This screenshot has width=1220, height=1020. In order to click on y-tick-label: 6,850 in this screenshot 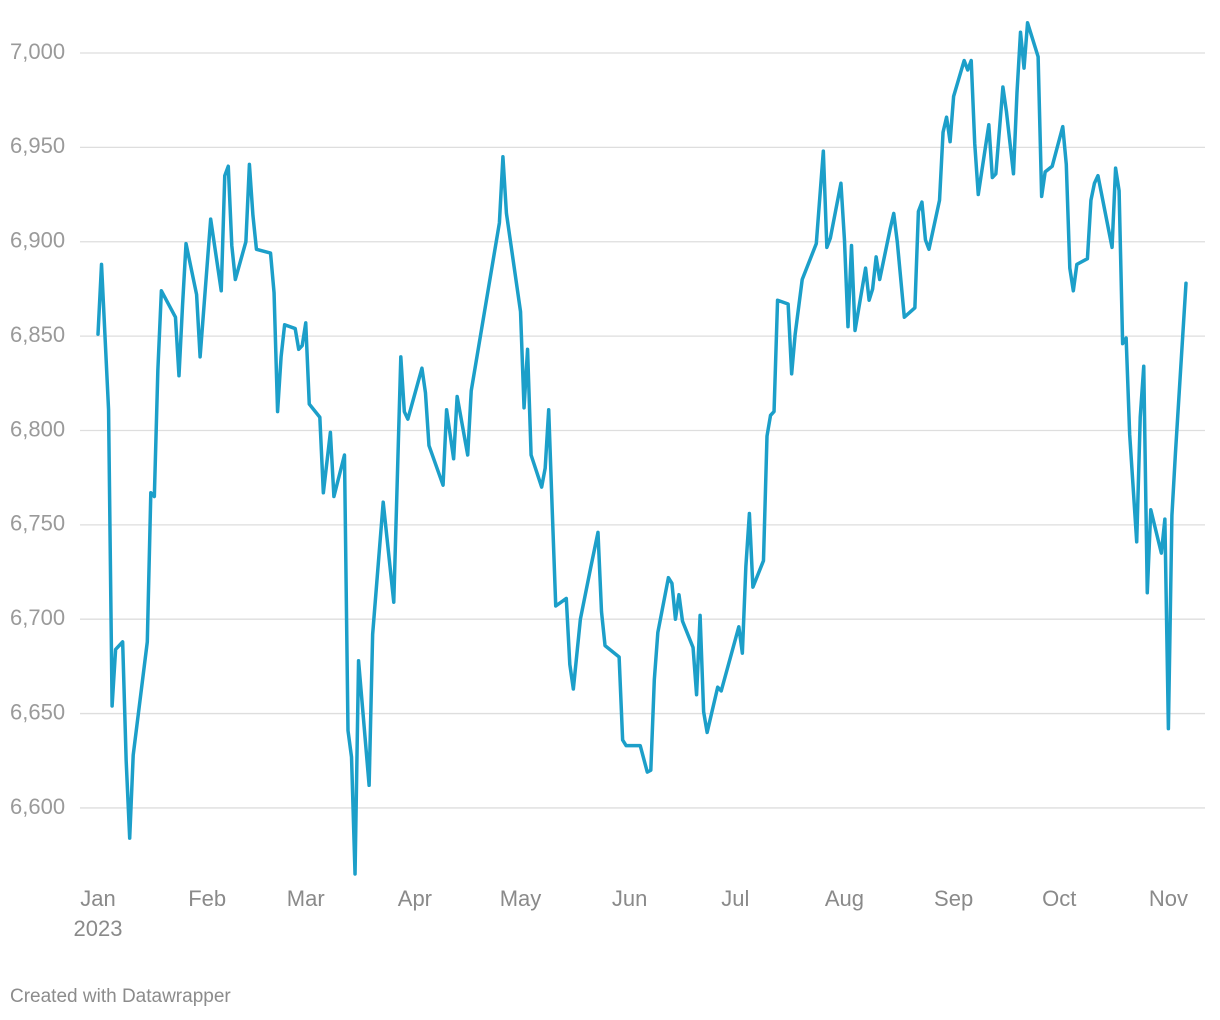, I will do `click(37, 334)`.